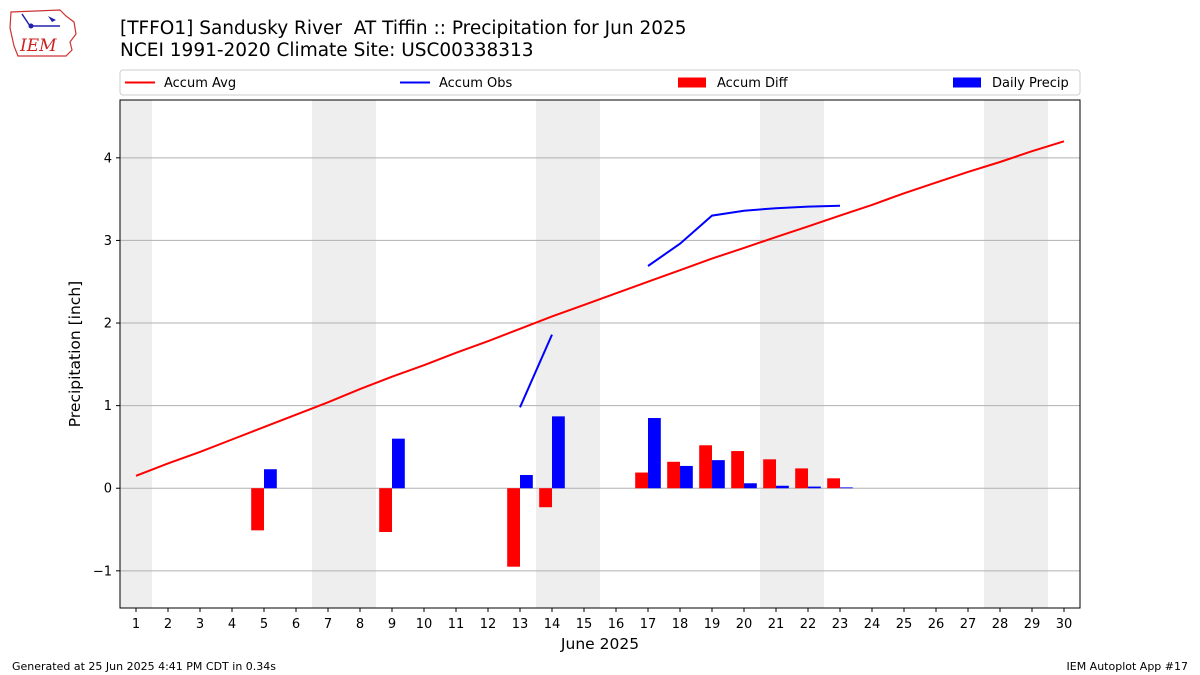  Describe the element at coordinates (108, 158) in the screenshot. I see `y-tick-label: 4` at that location.